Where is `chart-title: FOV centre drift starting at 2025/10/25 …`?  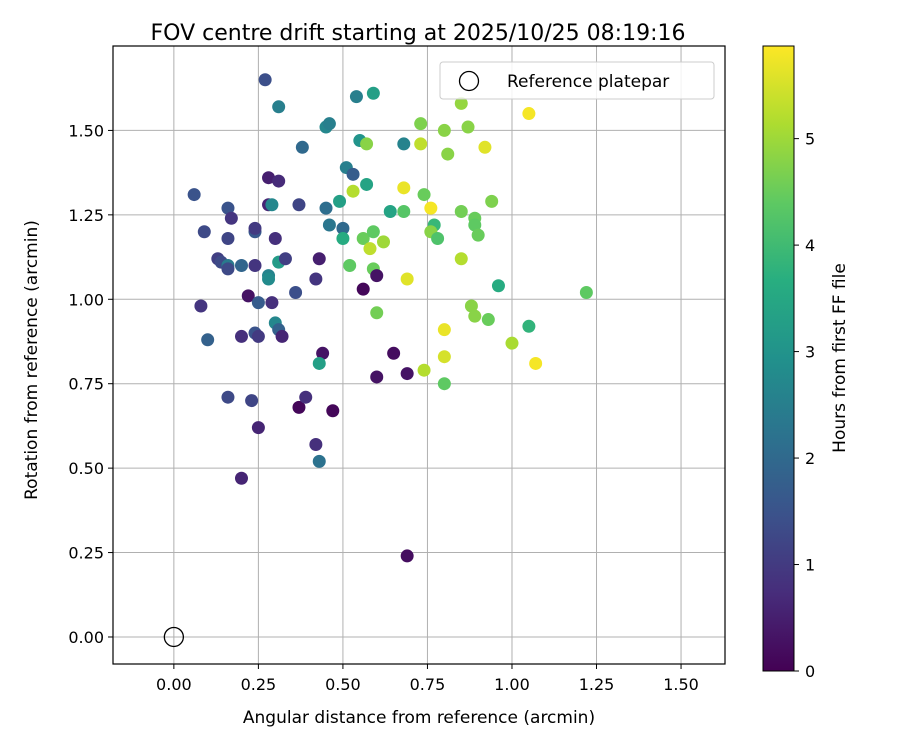 chart-title: FOV centre drift starting at 2025/10/25 … is located at coordinates (418, 33).